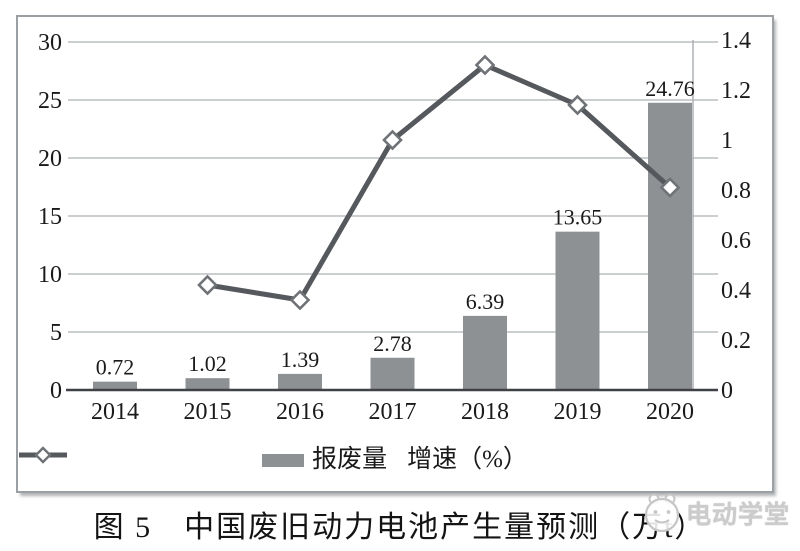 Image resolution: width=800 pixels, height=551 pixels. Describe the element at coordinates (300, 359) in the screenshot. I see `bar-value-label: 1.39` at that location.